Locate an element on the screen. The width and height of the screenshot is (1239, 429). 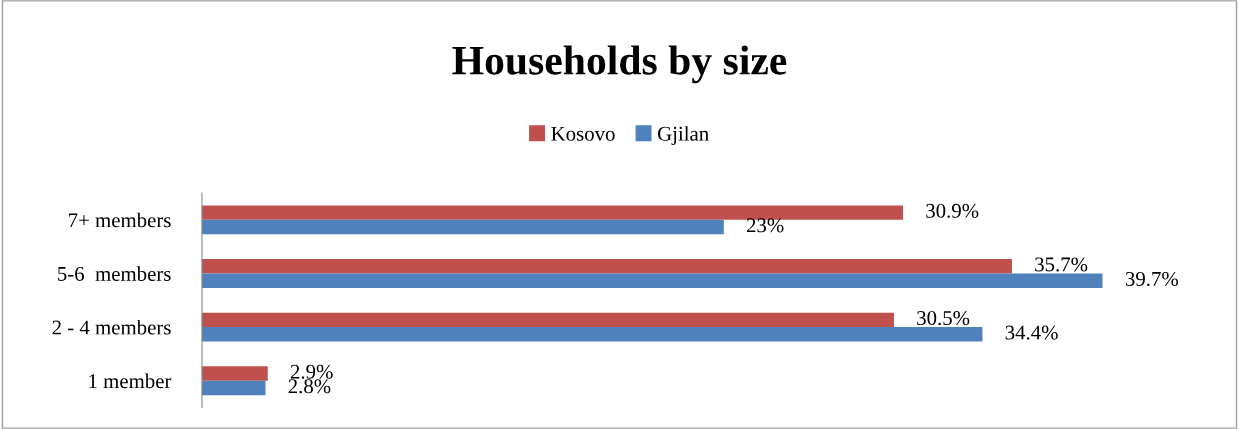
data-label: 2.9% is located at coordinates (311, 371).